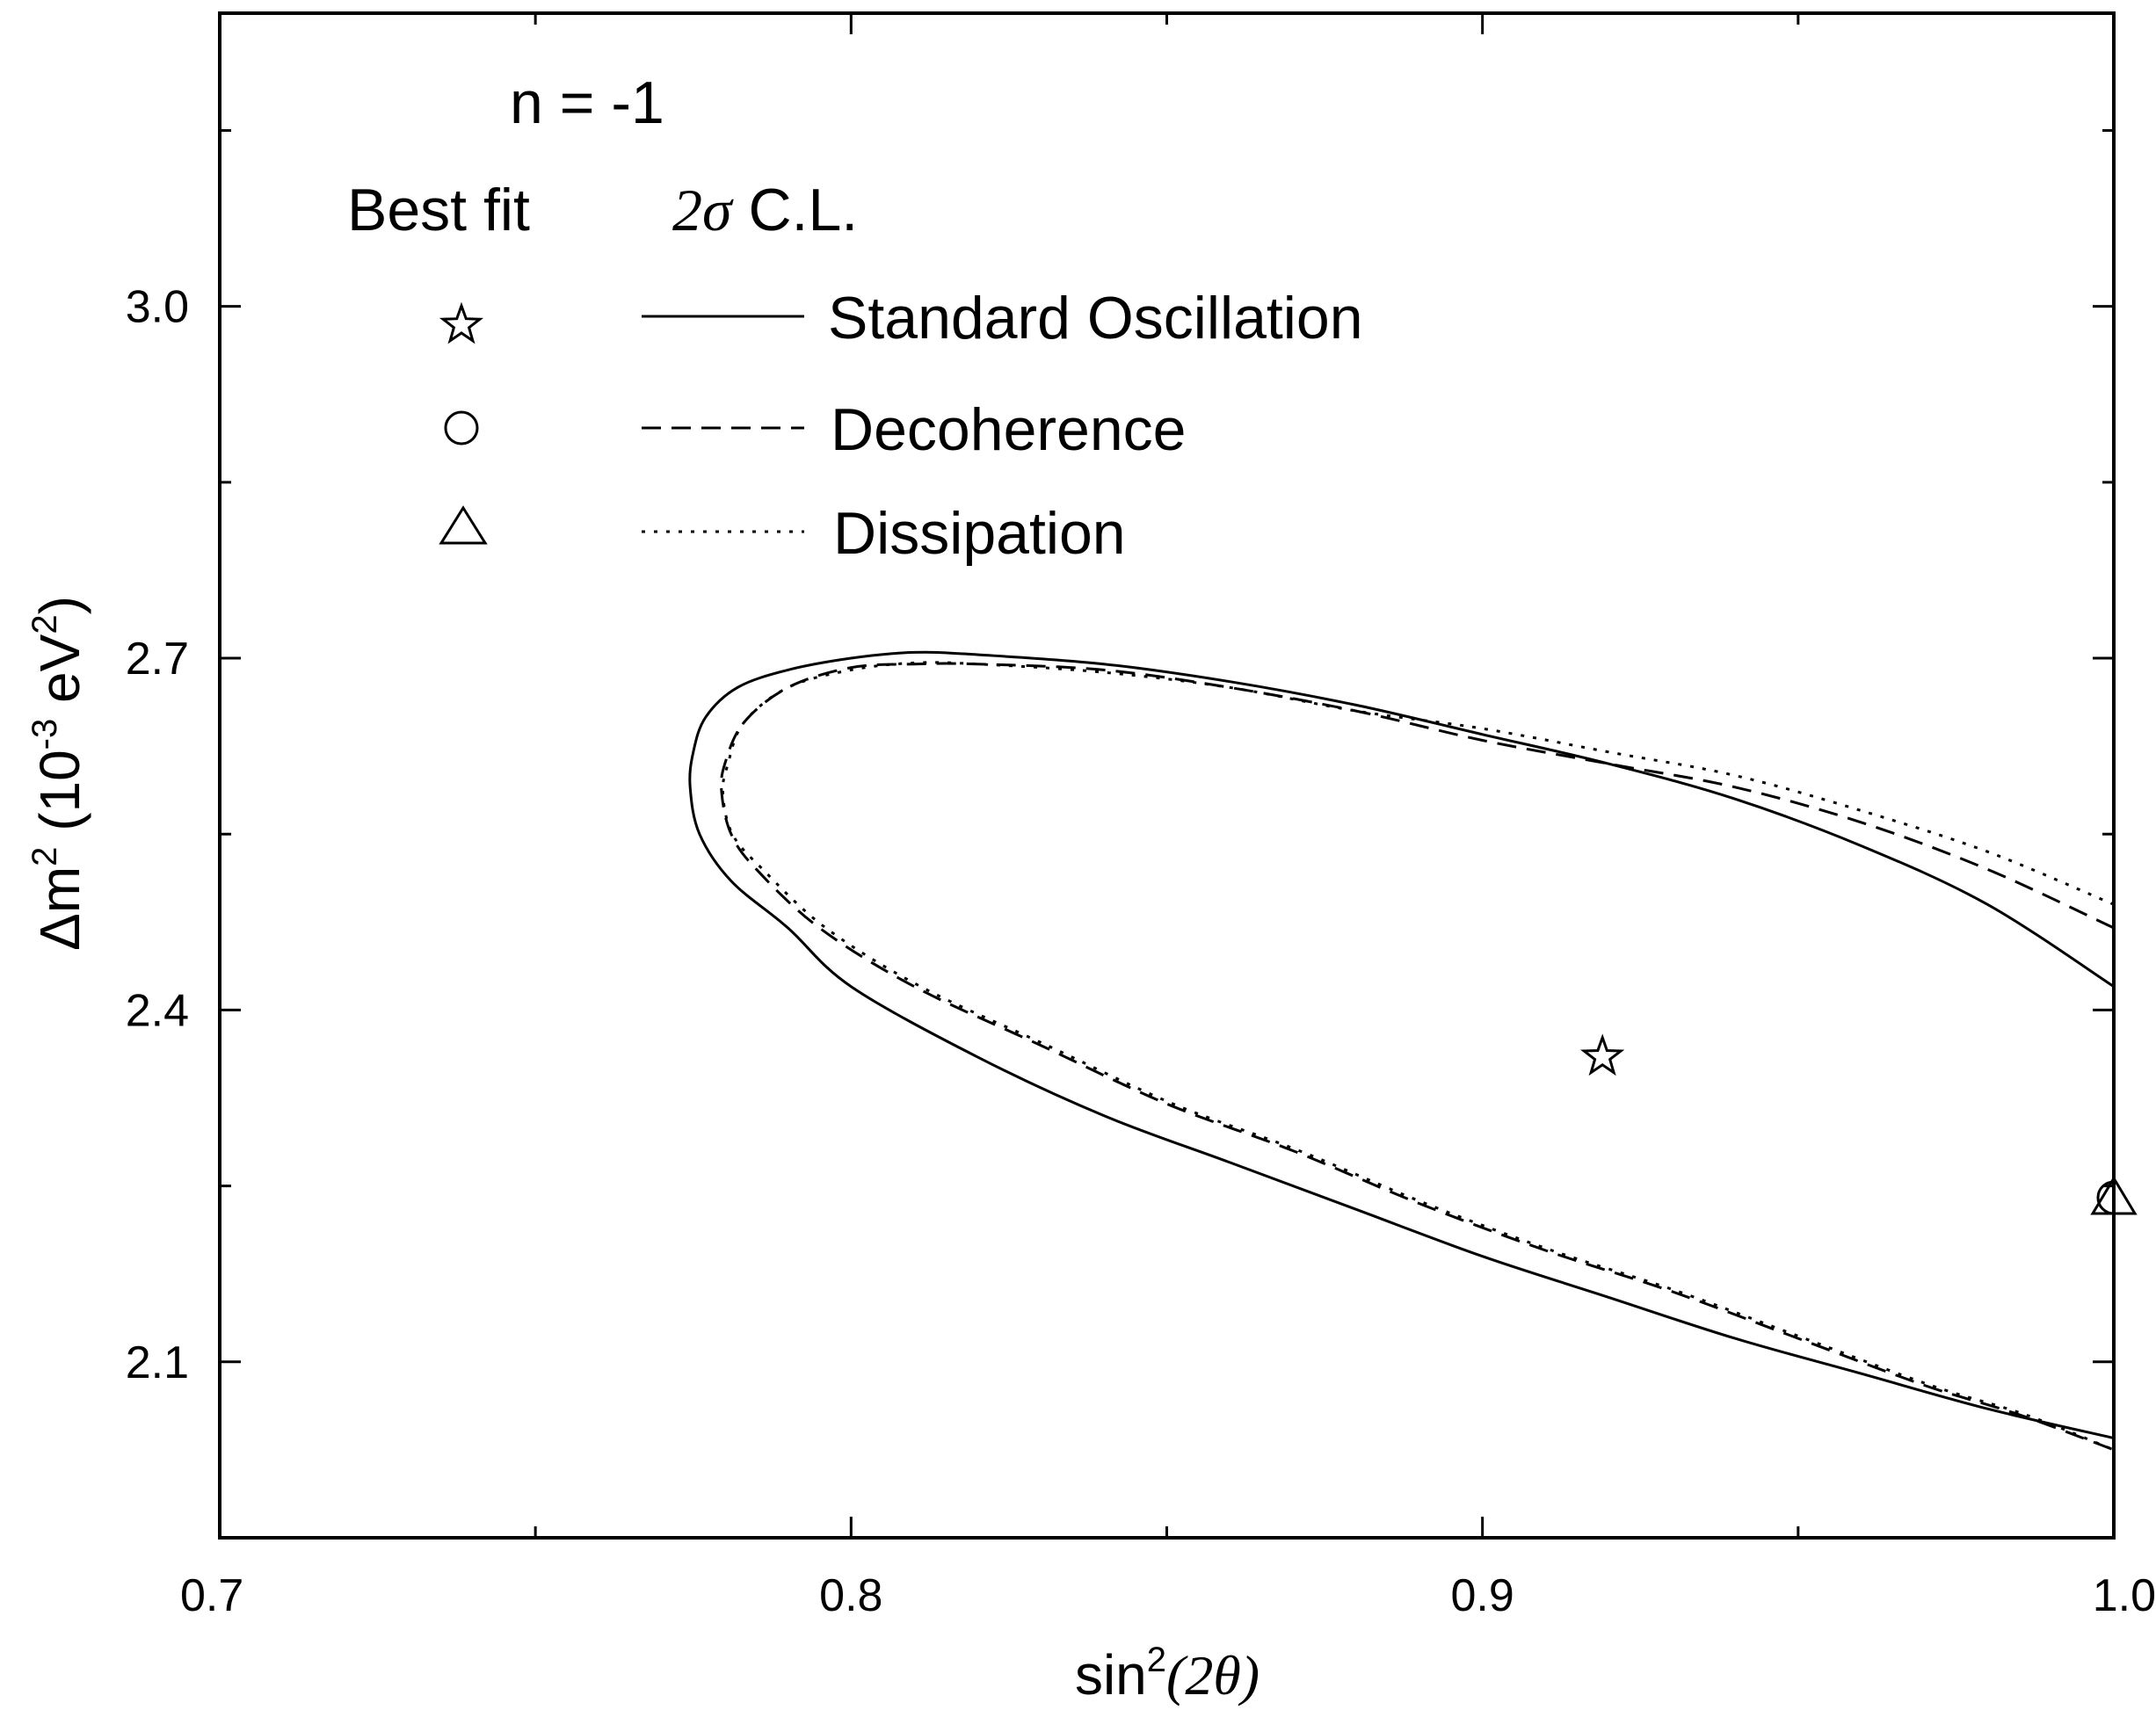 The image size is (2156, 1710). I want to click on x-axis-label-main: sin, so click(1111, 1675).